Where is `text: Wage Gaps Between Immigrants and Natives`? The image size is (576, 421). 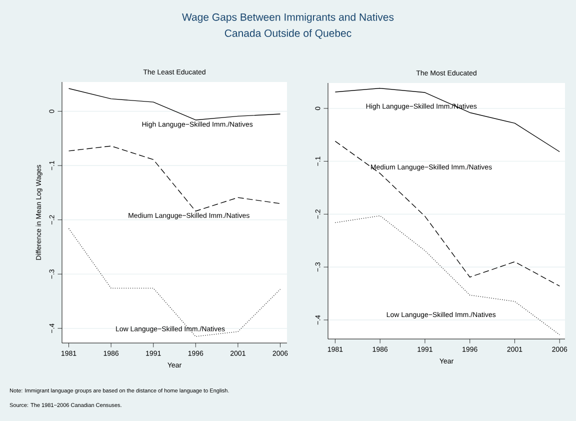
text: Wage Gaps Between Immigrants and Natives is located at coordinates (288, 18).